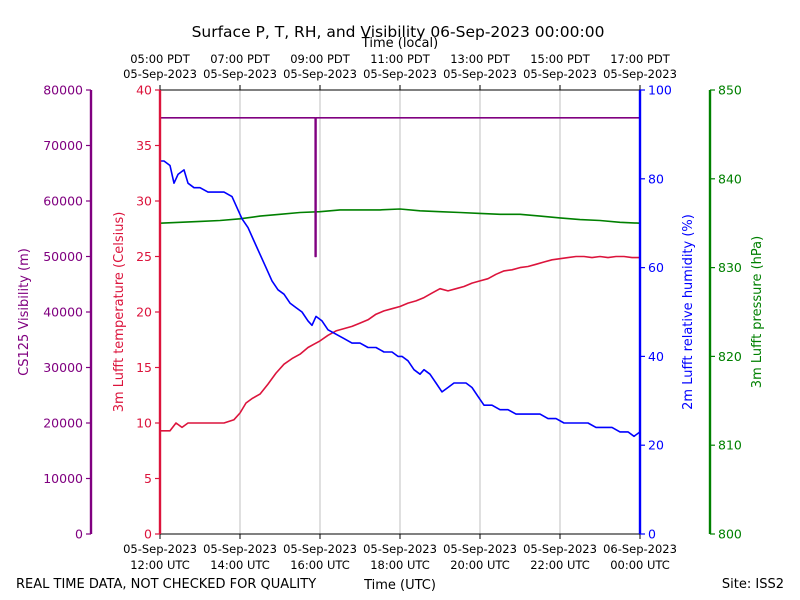 The width and height of the screenshot is (800, 600). What do you see at coordinates (148, 478) in the screenshot?
I see `temperature-tick-label: 5` at bounding box center [148, 478].